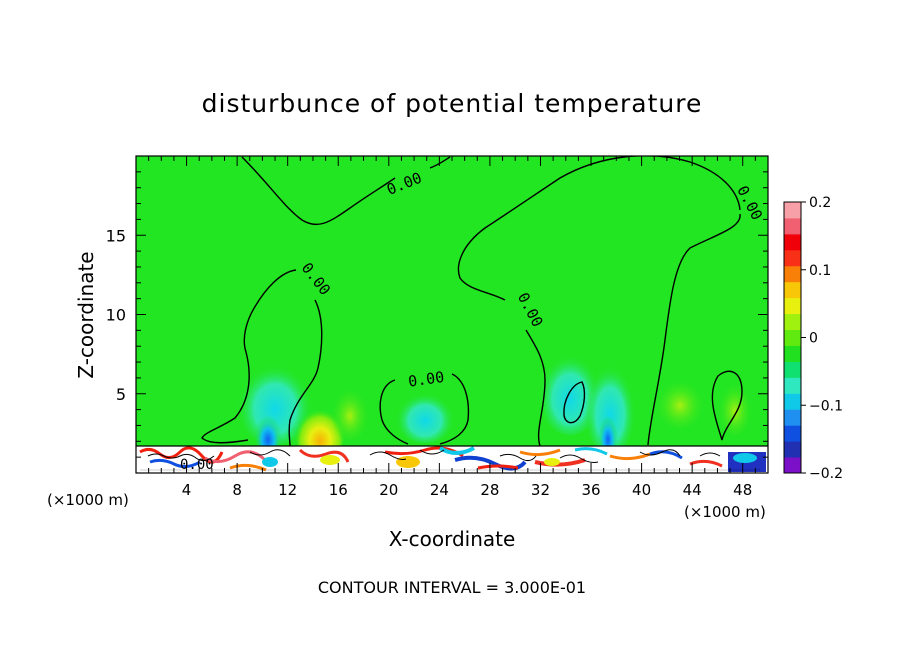 This screenshot has width=904, height=654. Describe the element at coordinates (452, 539) in the screenshot. I see `x-axis-label: X-coordinate` at that location.